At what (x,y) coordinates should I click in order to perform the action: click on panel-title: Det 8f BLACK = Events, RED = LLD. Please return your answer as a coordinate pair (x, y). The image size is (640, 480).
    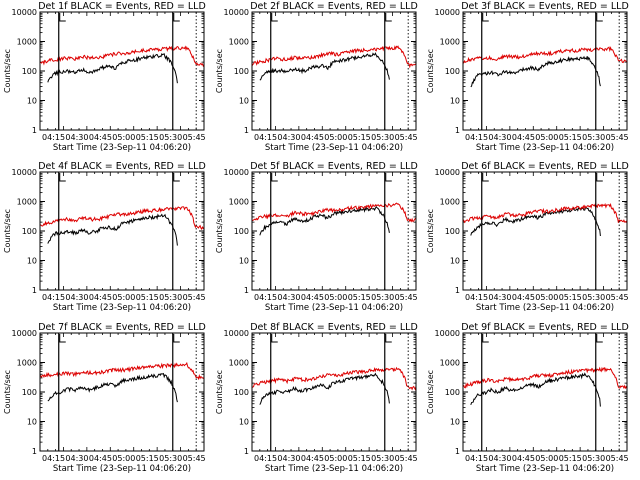
    Looking at the image, I should click on (334, 327).